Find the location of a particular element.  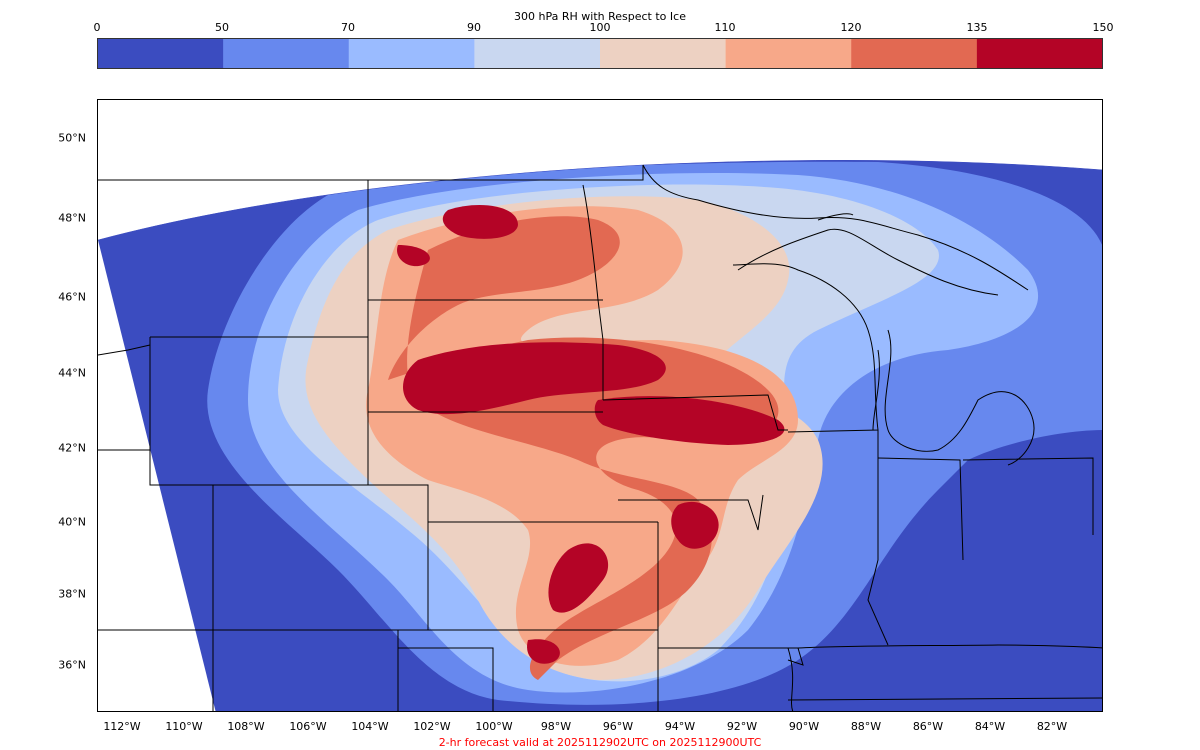

lat-label: 50°N is located at coordinates (72, 138).